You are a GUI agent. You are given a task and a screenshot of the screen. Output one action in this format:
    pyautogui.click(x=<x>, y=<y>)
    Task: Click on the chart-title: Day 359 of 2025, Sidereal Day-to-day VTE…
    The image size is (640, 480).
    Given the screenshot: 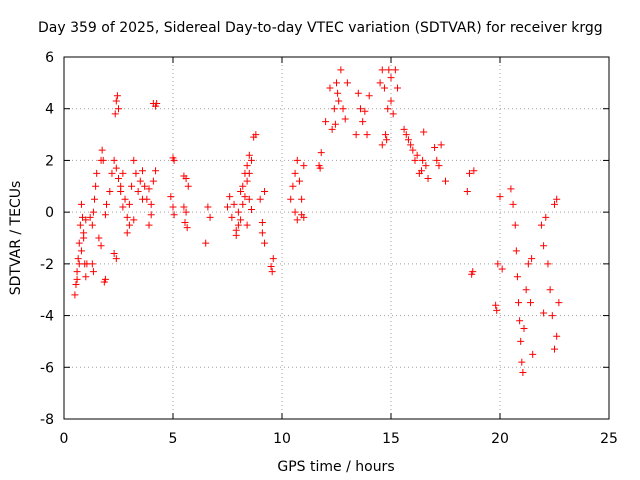 What is the action you would take?
    pyautogui.click(x=320, y=28)
    